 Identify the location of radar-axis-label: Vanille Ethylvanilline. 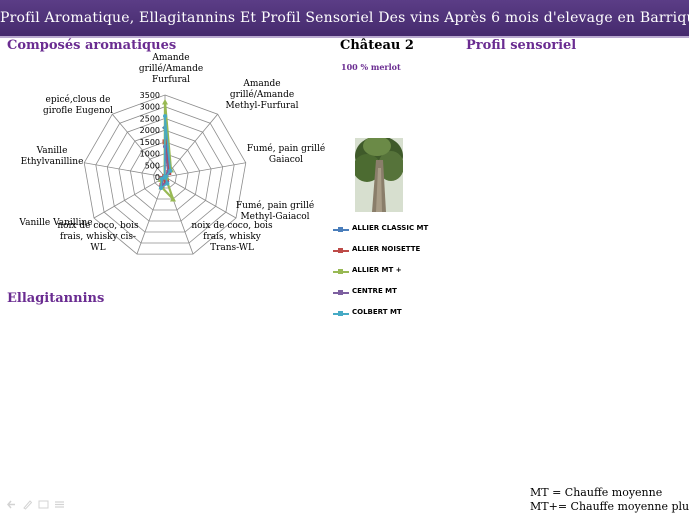
(52, 156).